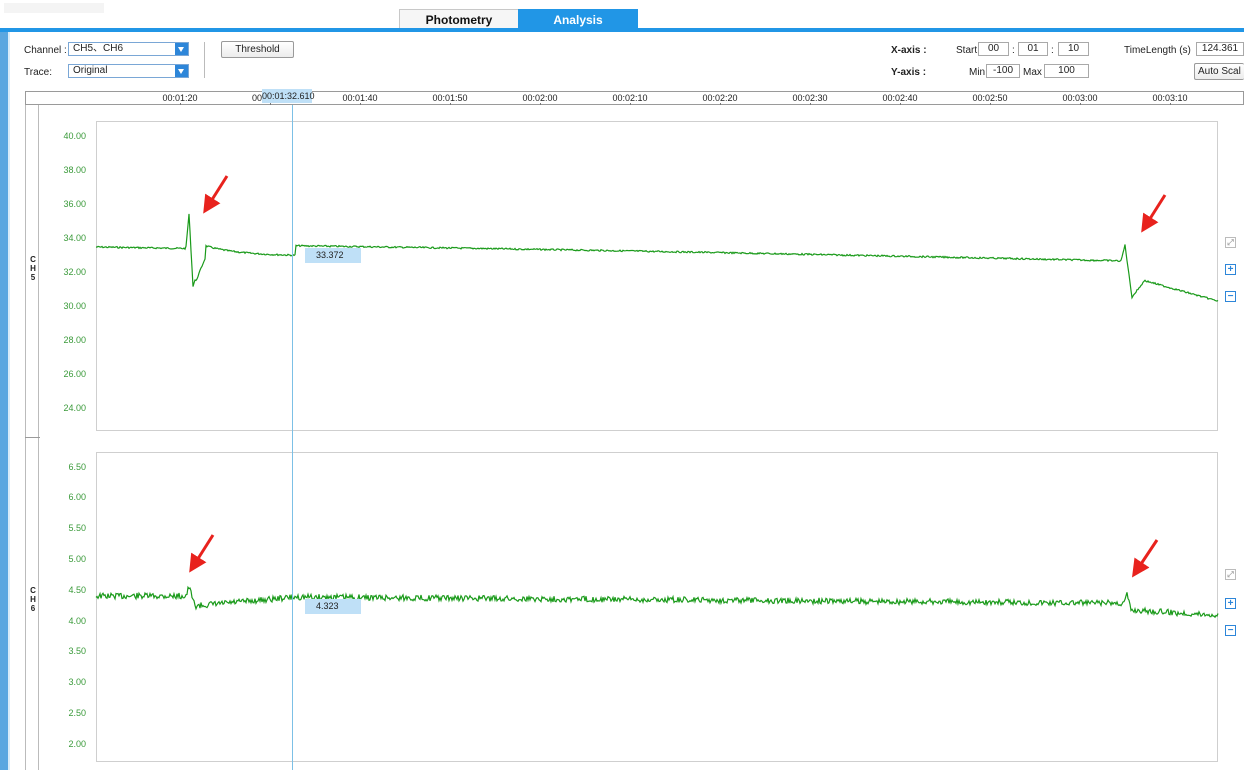  What do you see at coordinates (990, 98) in the screenshot?
I see `time-tick-label: 00:02:50` at bounding box center [990, 98].